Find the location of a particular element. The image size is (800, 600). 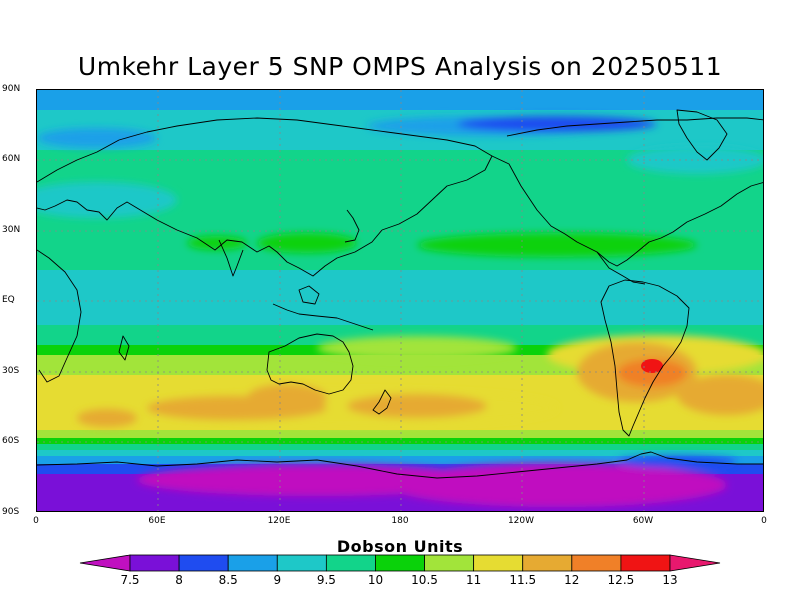

colorbar-tick-label: 8 is located at coordinates (179, 580).